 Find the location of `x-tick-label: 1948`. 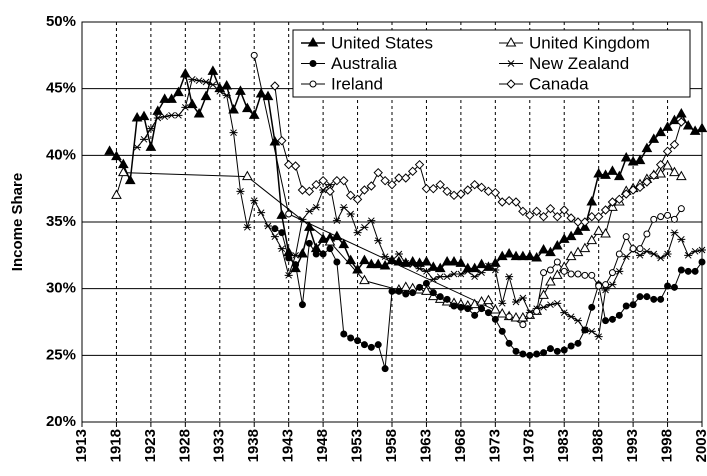

x-tick-label: 1948 is located at coordinates (322, 445).